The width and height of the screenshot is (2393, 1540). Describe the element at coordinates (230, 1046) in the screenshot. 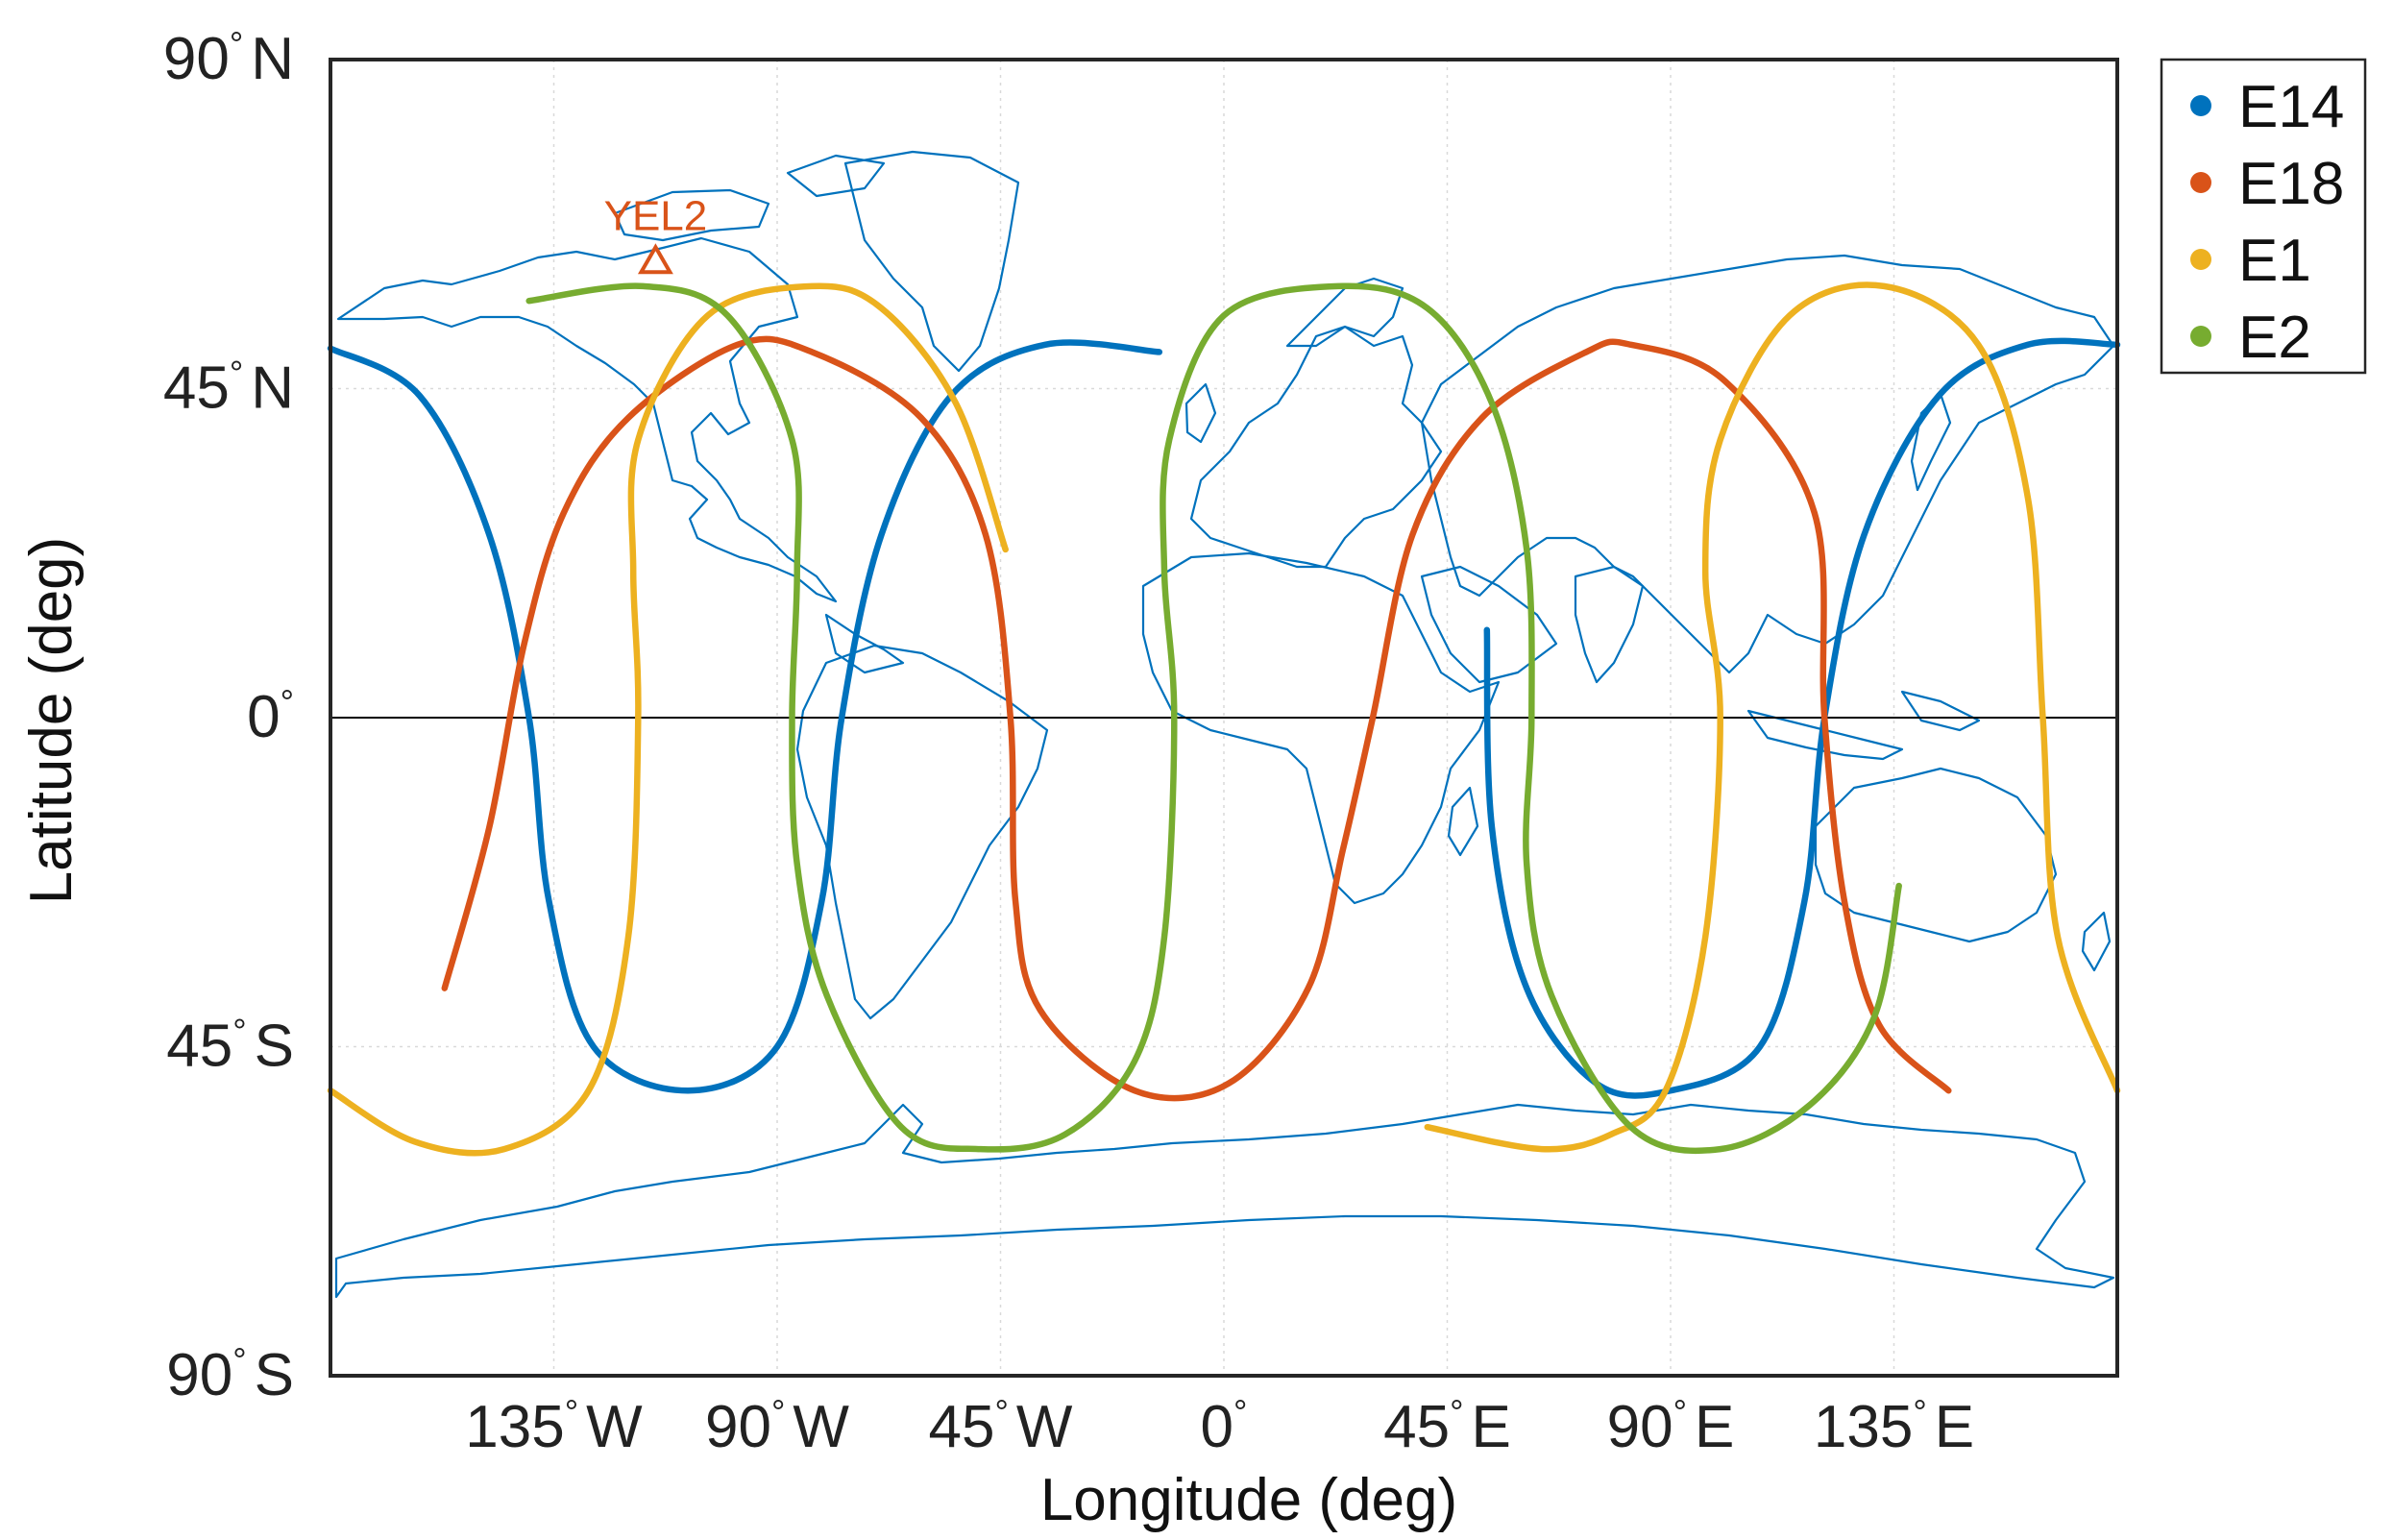

I see `y-tick-label: 45° S` at that location.